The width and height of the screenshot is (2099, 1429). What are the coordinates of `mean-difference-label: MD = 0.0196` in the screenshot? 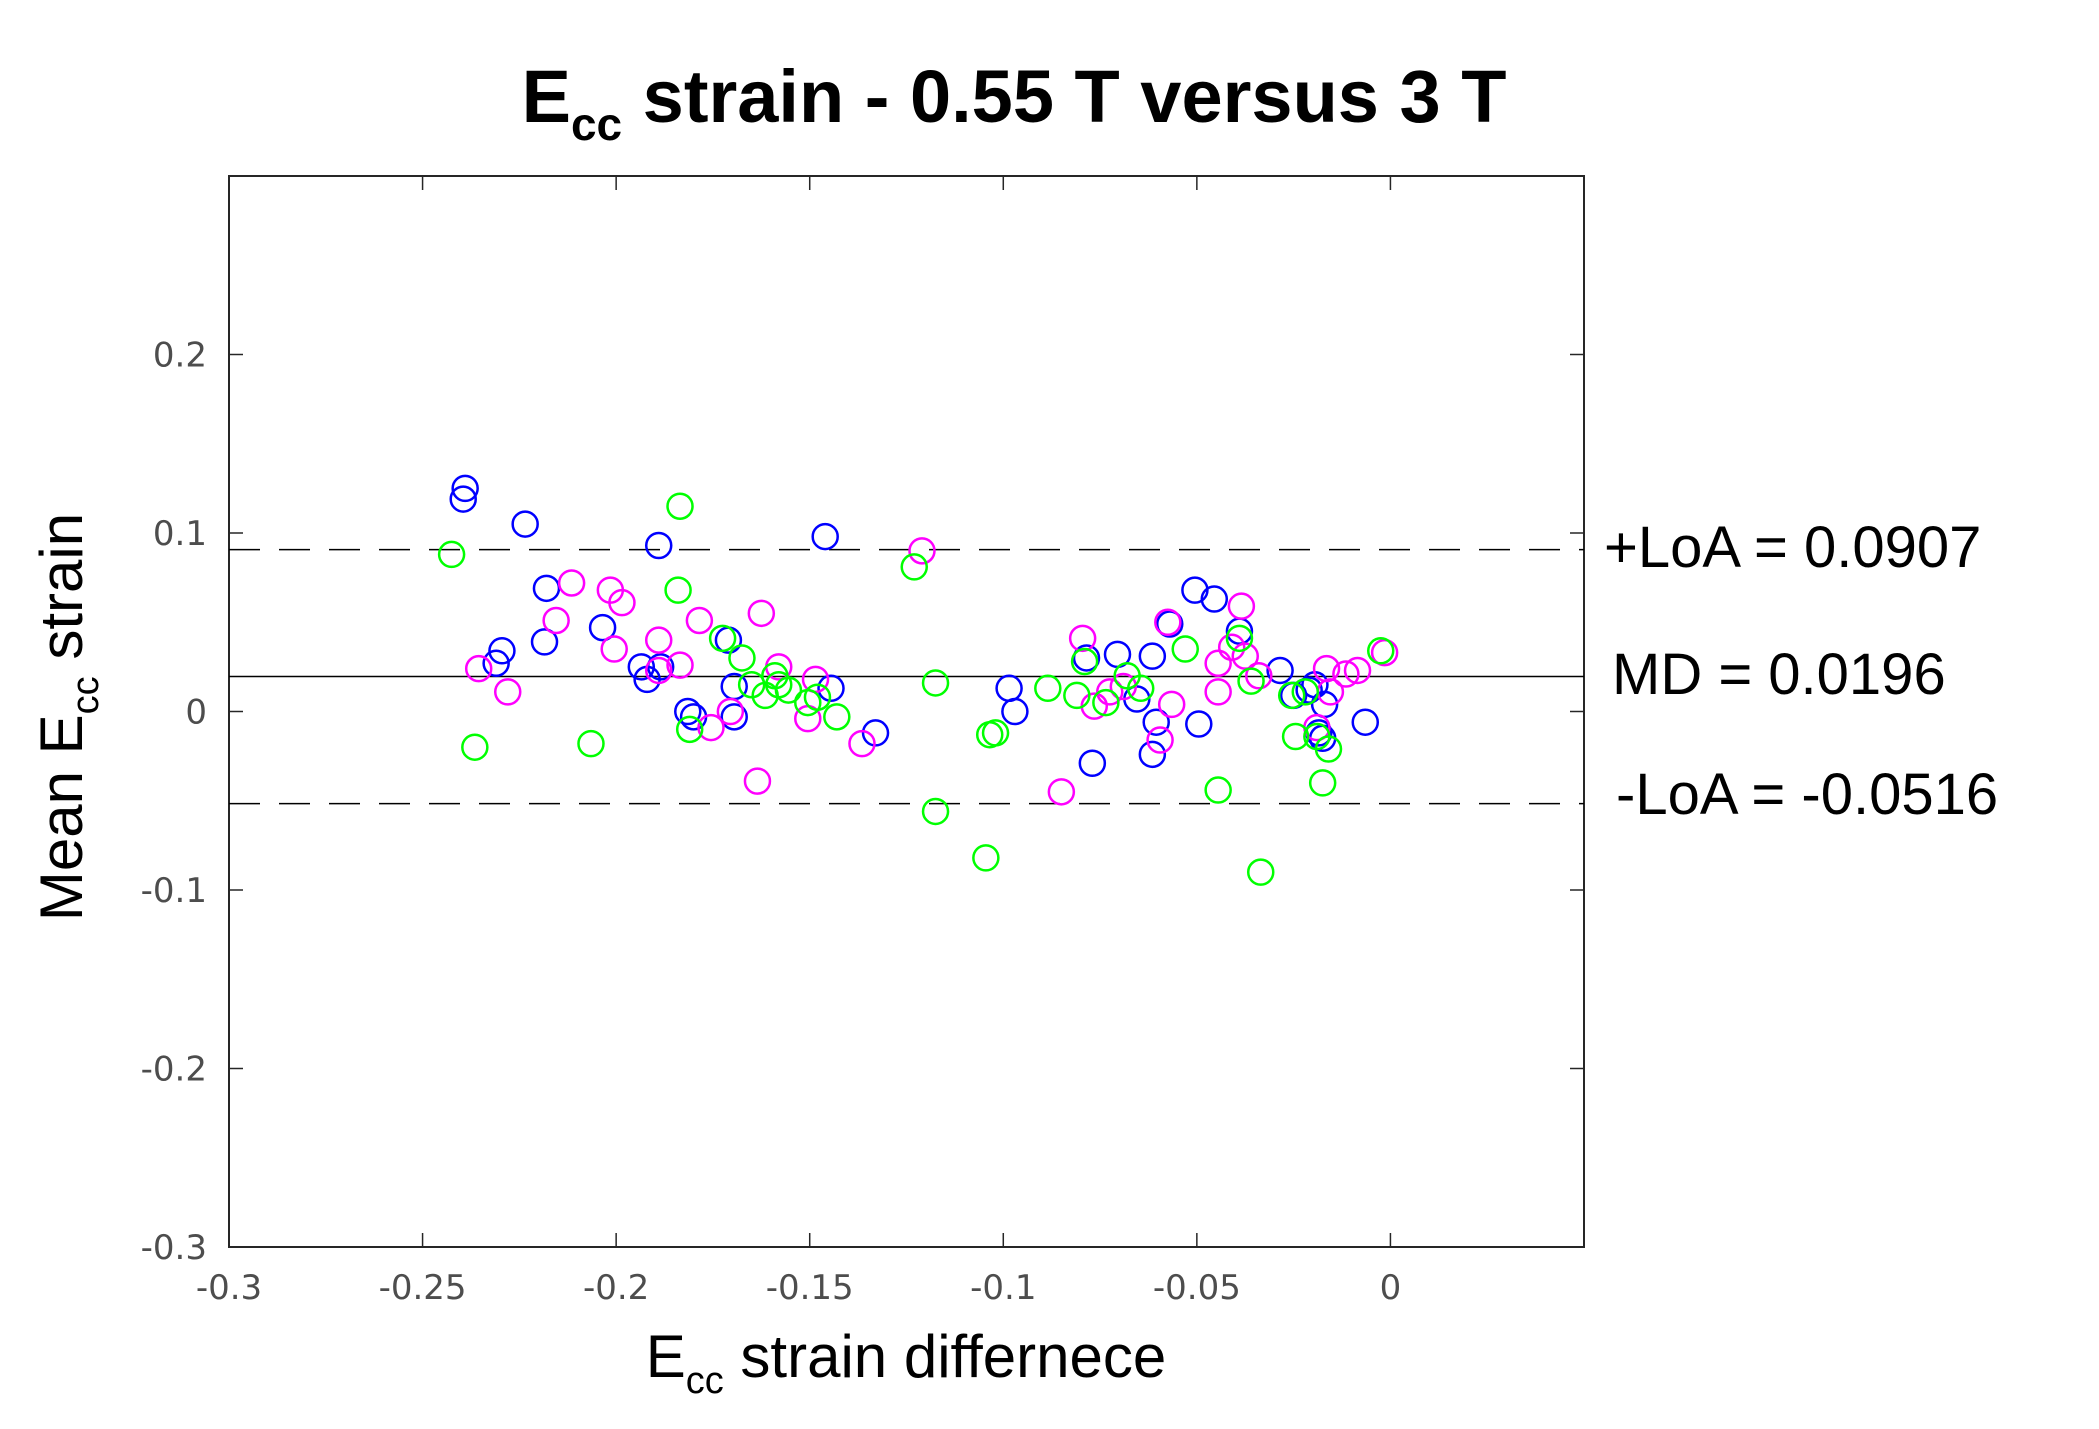 It's located at (1779, 674).